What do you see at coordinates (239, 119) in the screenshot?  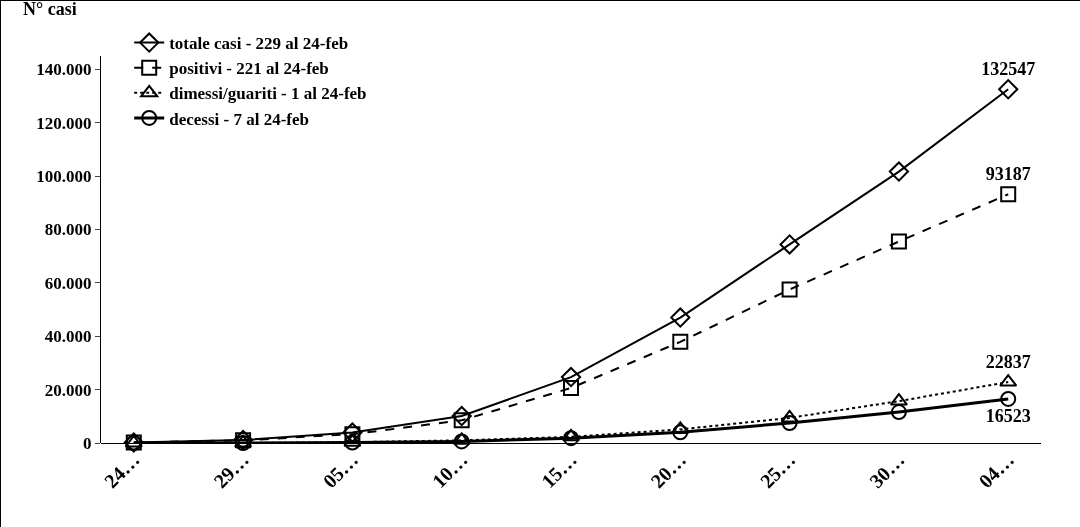 I see `legend-label: decessi - 7 al 24-feb` at bounding box center [239, 119].